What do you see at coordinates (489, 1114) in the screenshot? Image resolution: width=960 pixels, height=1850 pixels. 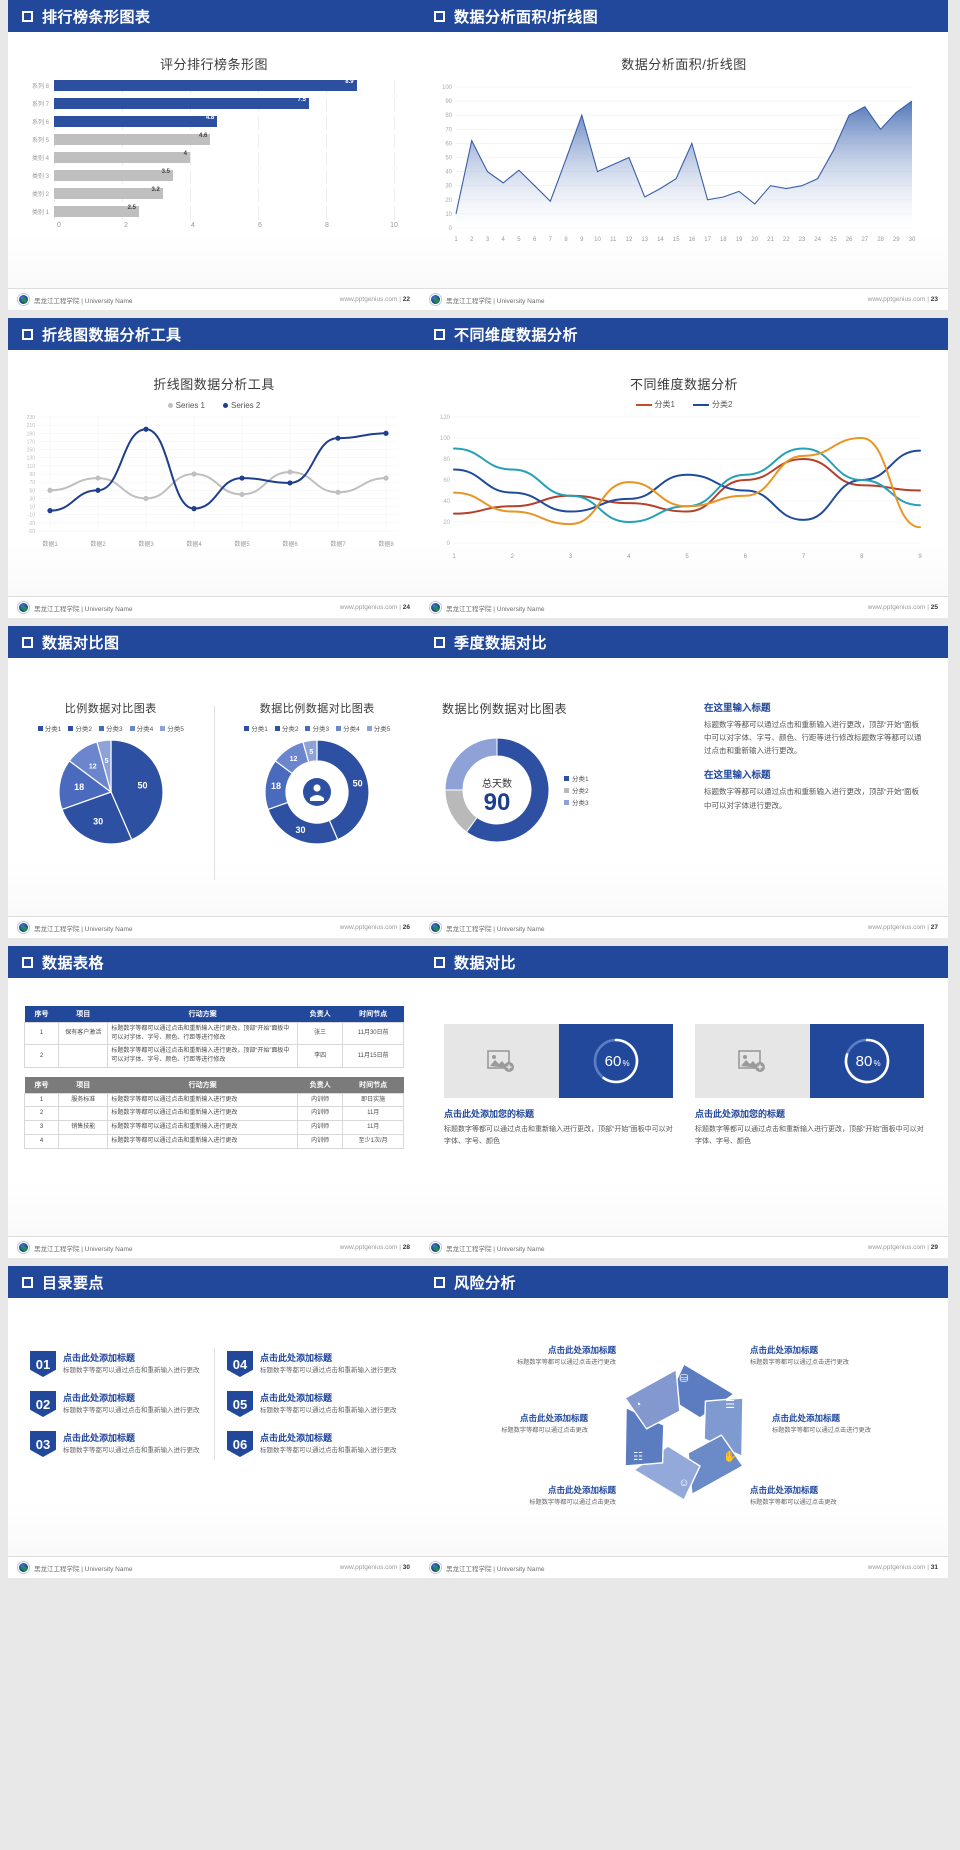 I see `card-title: 点击此处添加您的标题` at bounding box center [489, 1114].